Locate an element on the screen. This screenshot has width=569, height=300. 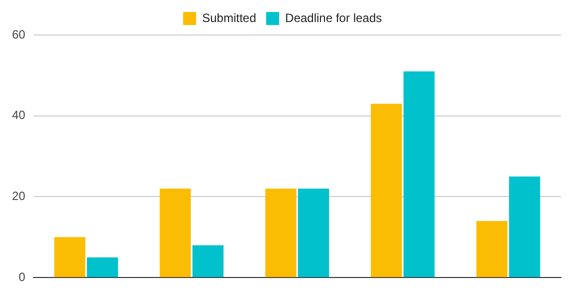
legend-label: Submitted is located at coordinates (229, 17).